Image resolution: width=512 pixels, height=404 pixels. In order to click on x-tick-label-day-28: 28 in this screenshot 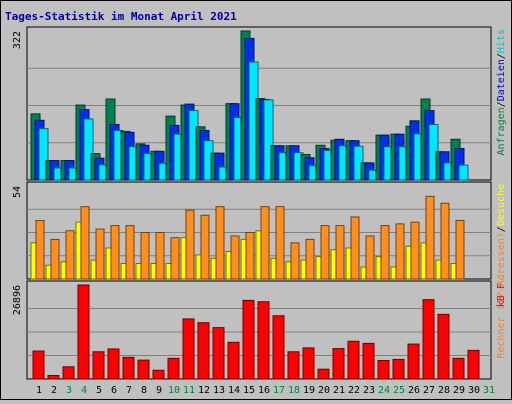, I will do `click(444, 390)`.